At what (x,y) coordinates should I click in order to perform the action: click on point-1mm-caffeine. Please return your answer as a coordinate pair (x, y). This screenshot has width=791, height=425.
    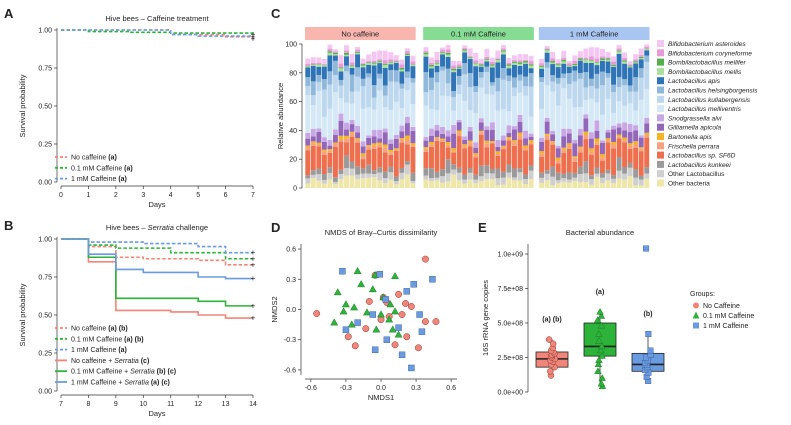
    Looking at the image, I should click on (357, 322).